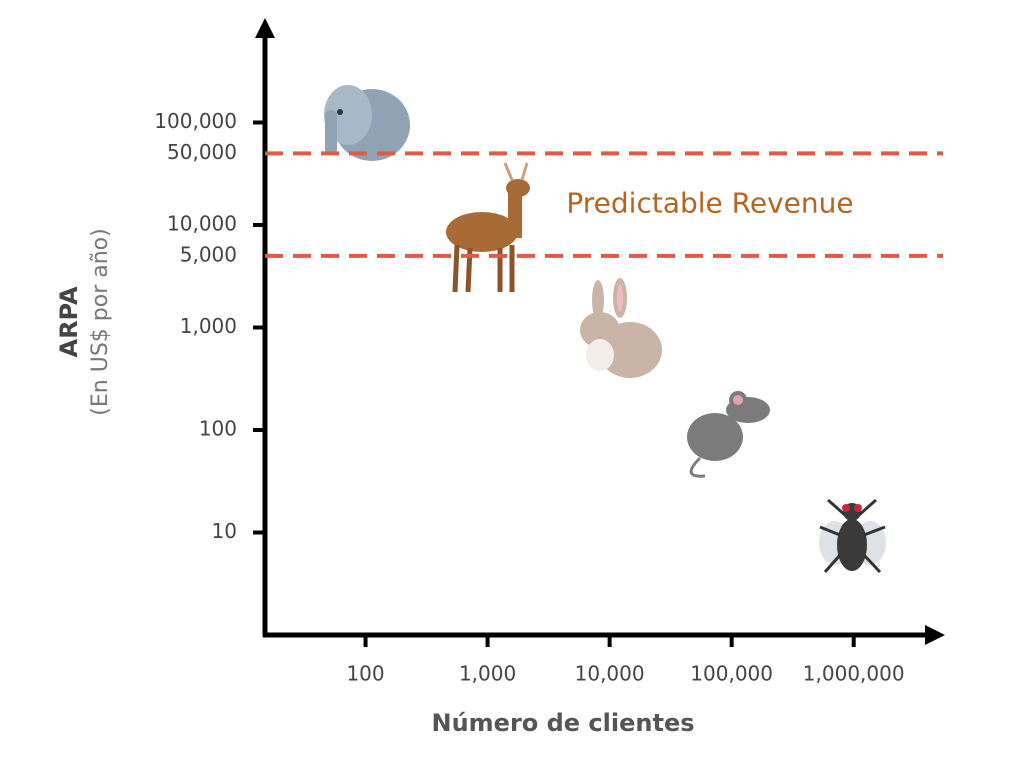  I want to click on y-axis-sublabel: (En US$ por año), so click(100, 321).